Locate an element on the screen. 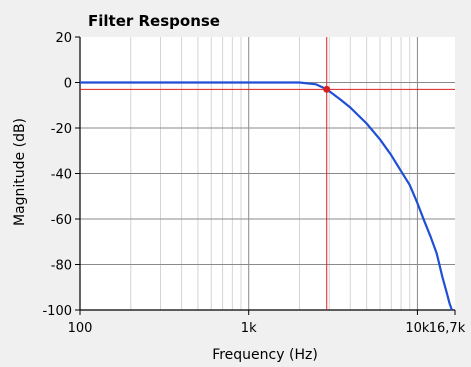  cutoff-point is located at coordinates (327, 89).